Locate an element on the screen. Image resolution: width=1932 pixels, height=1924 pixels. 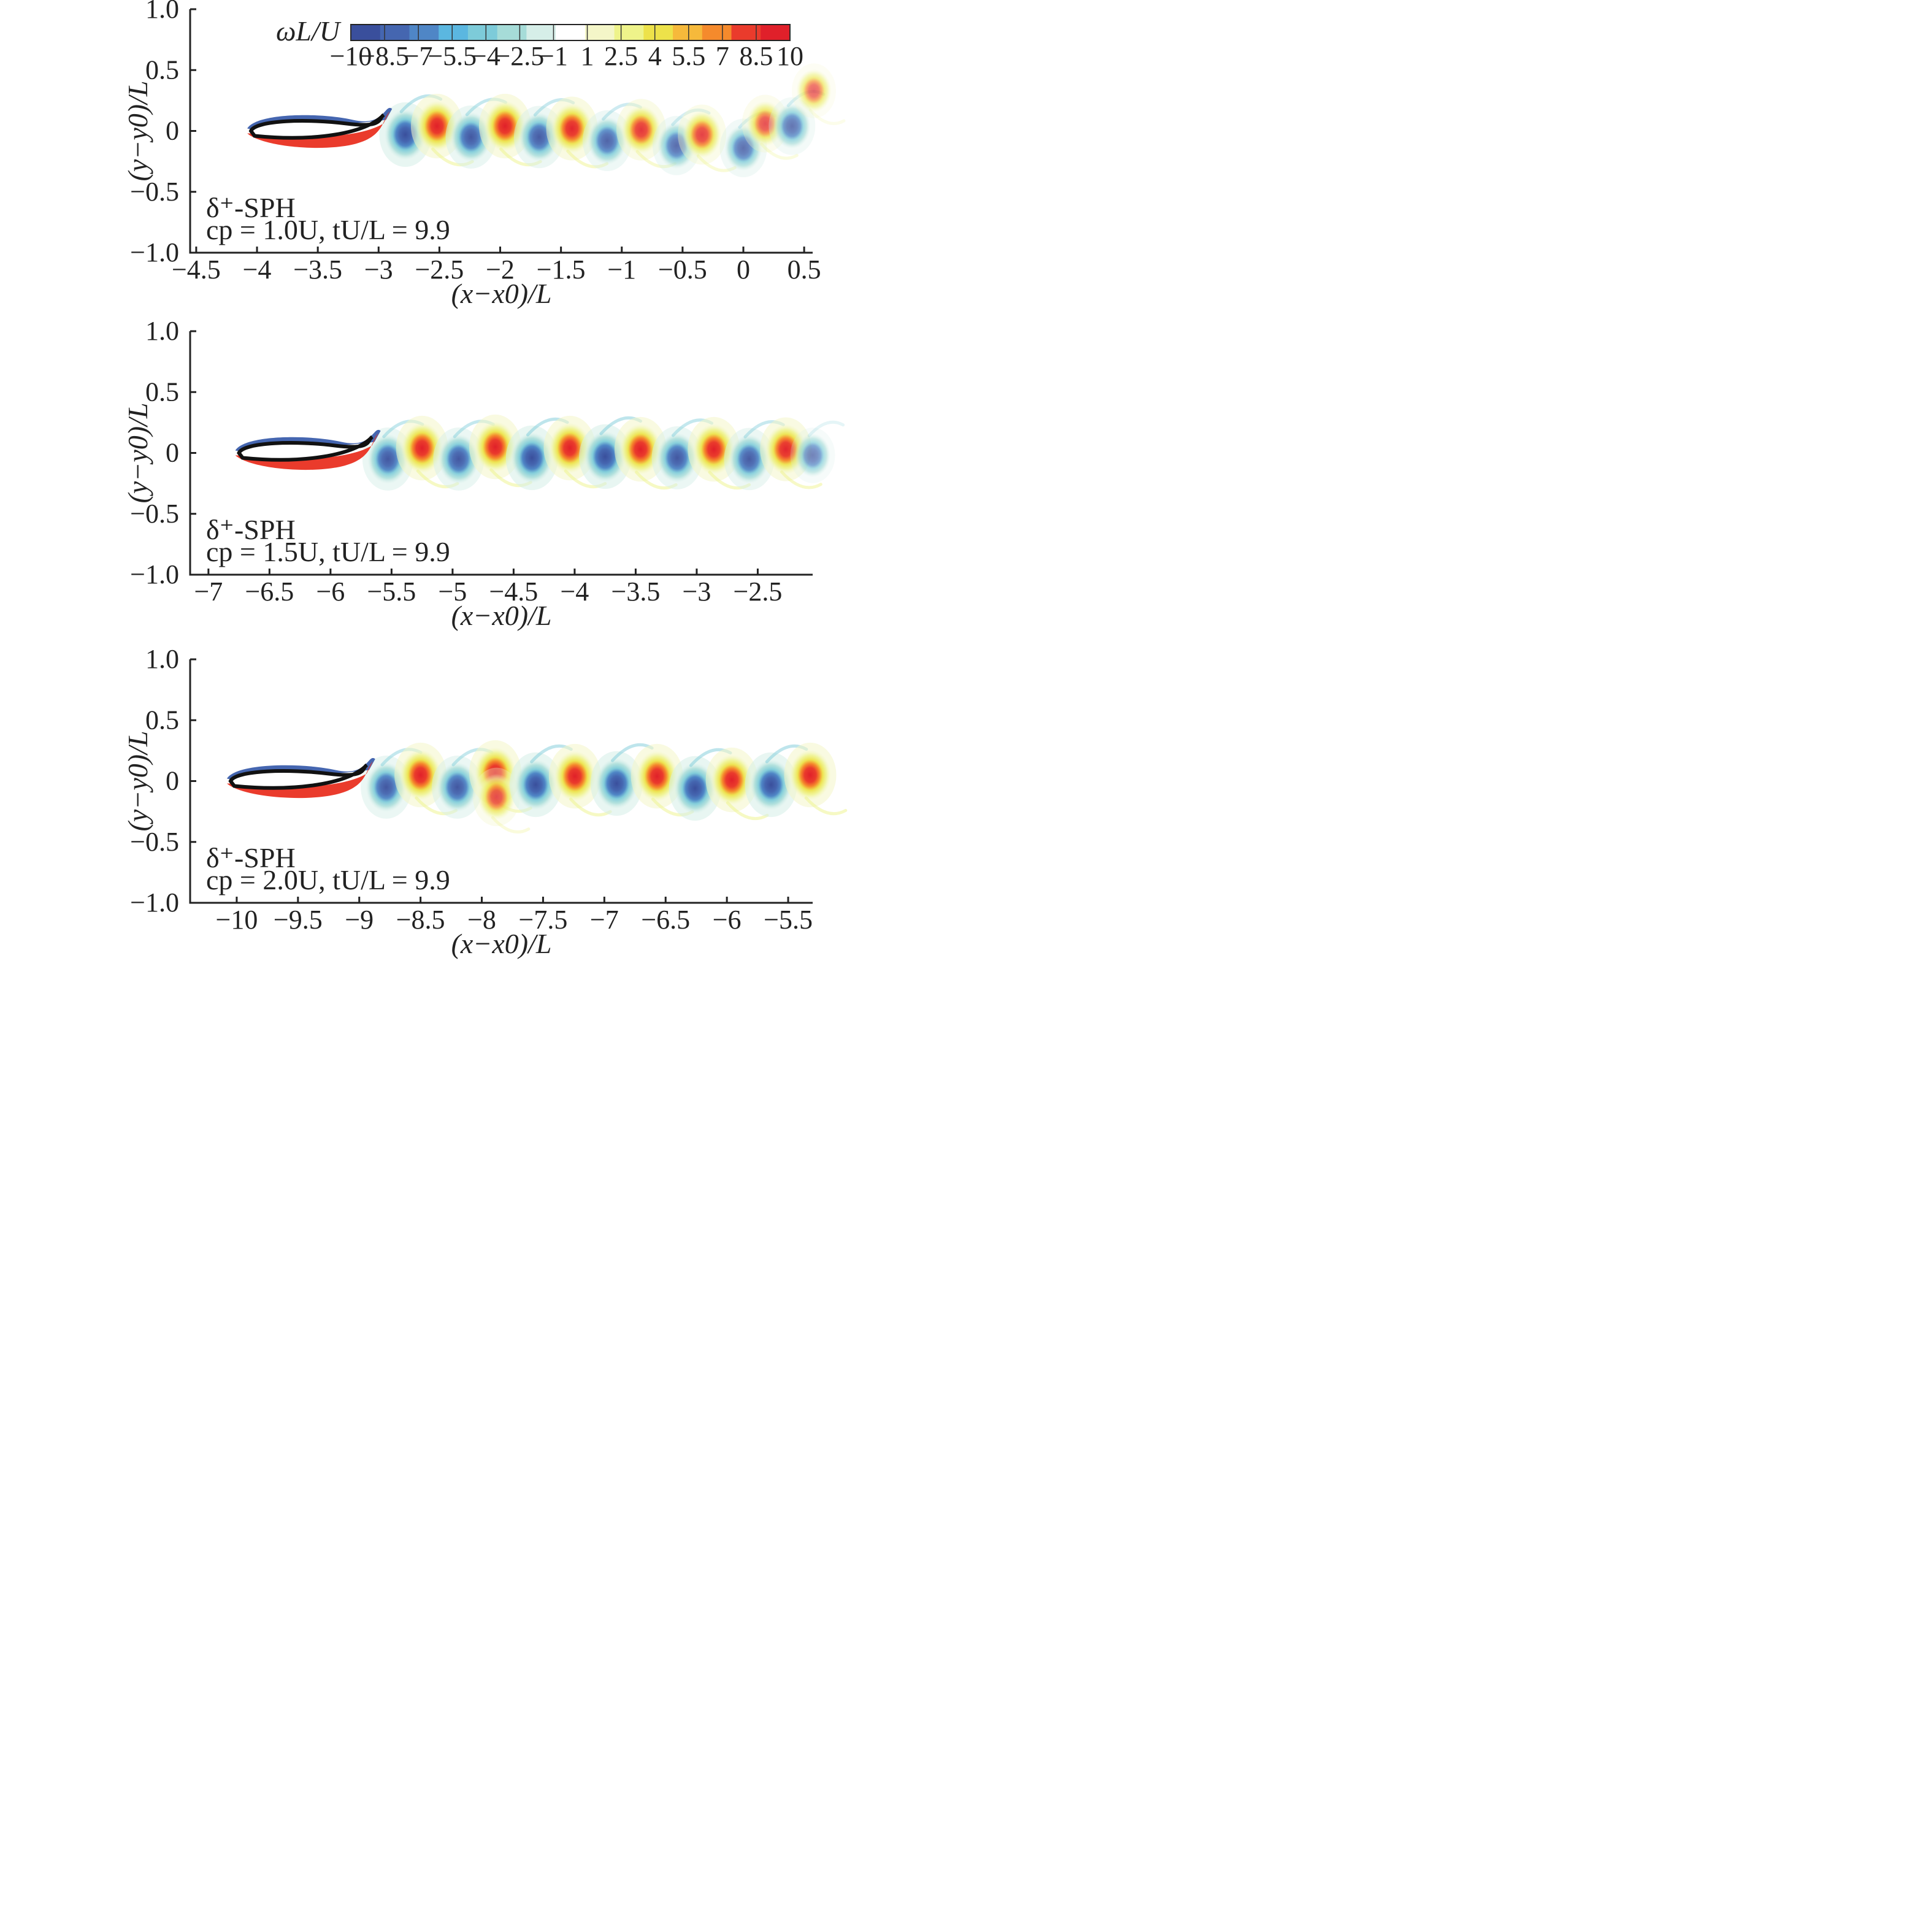
x-tick-label: −1.5 is located at coordinates (561, 270).